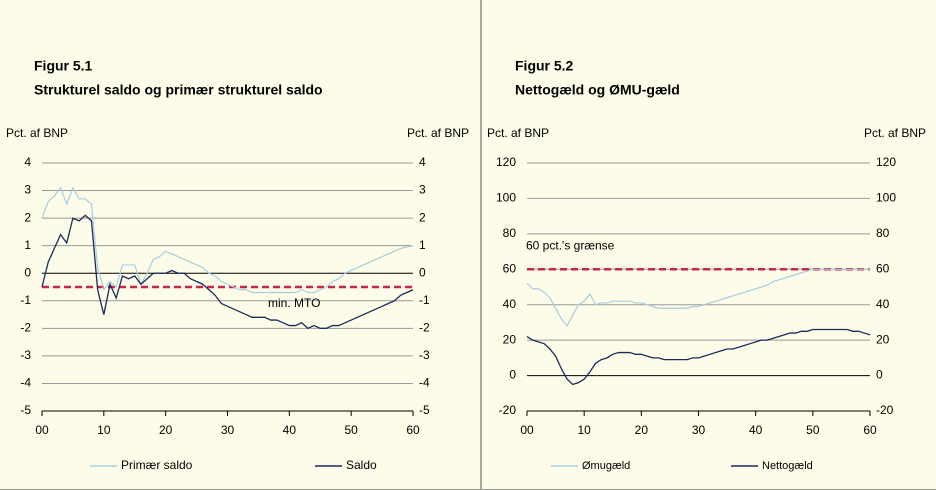  Describe the element at coordinates (27, 162) in the screenshot. I see `y-tick-label: 4` at that location.